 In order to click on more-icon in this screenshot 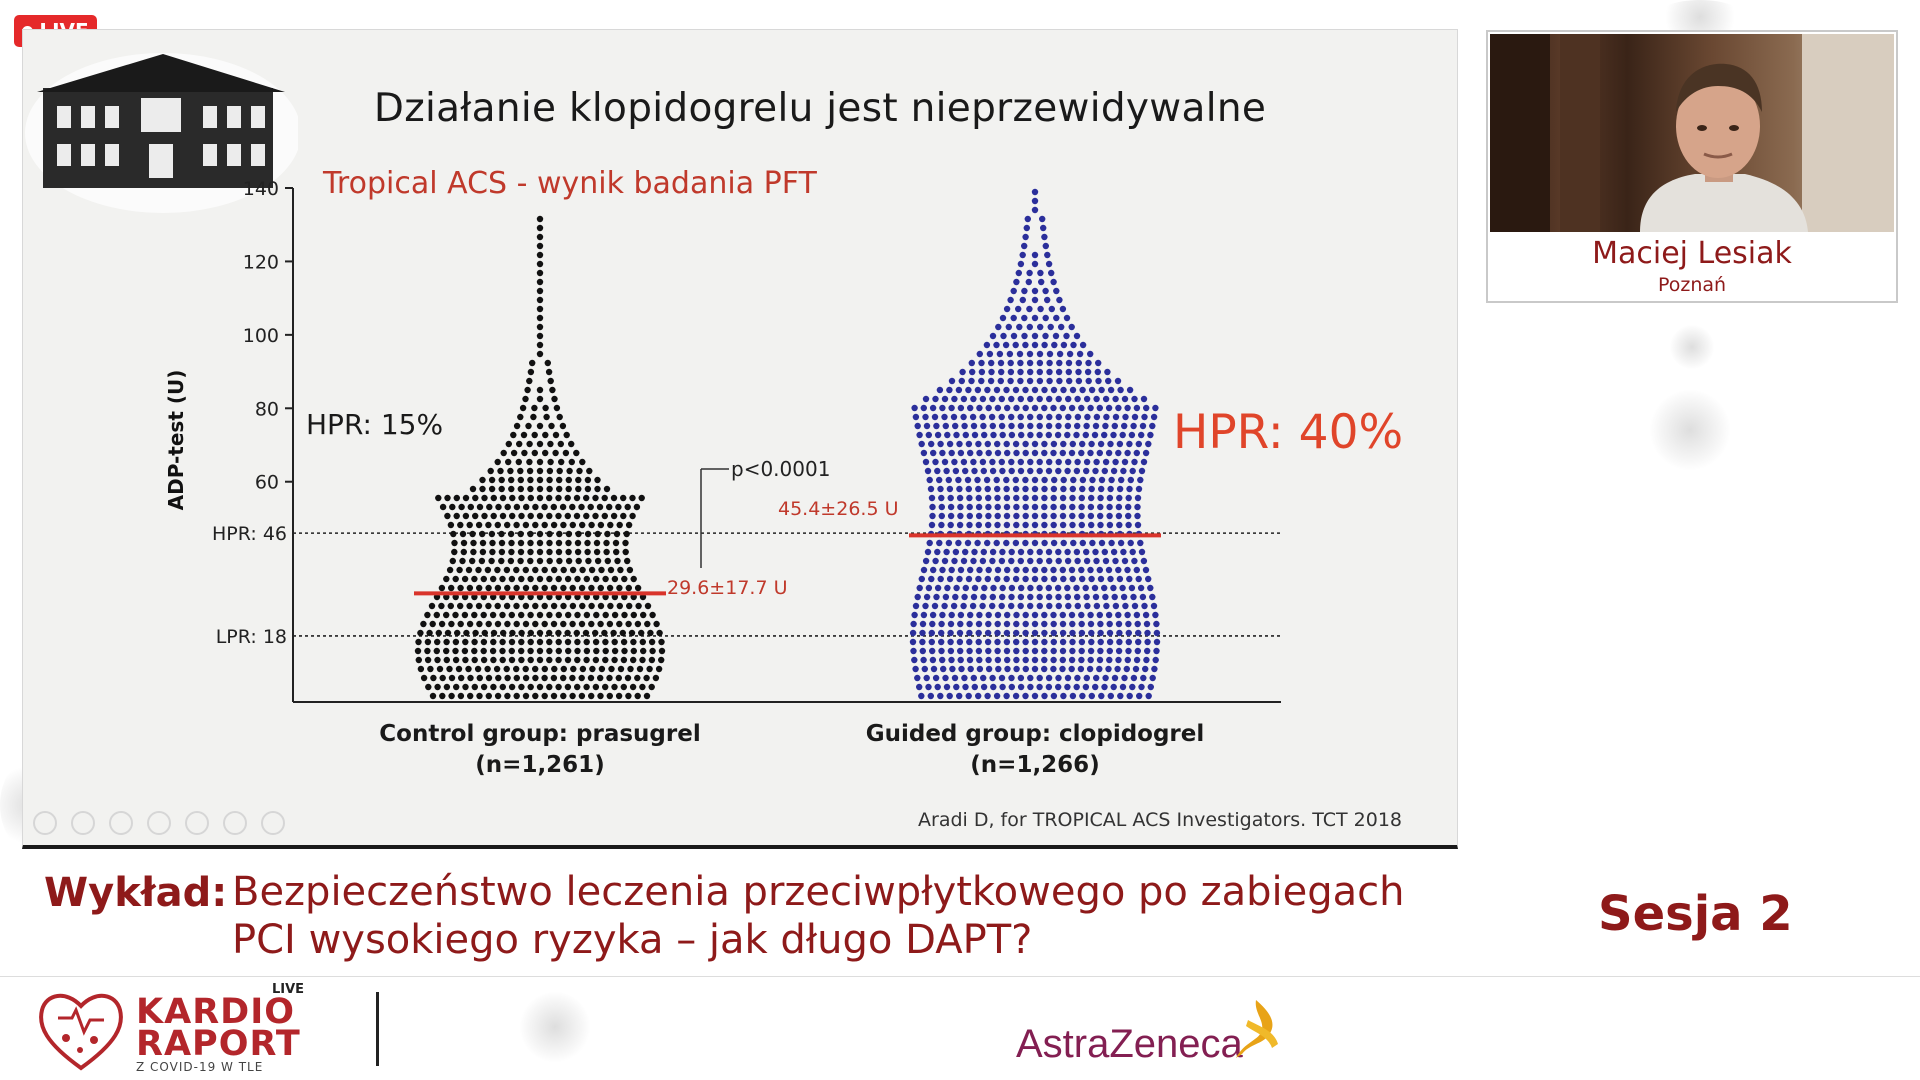, I will do `click(273, 823)`.